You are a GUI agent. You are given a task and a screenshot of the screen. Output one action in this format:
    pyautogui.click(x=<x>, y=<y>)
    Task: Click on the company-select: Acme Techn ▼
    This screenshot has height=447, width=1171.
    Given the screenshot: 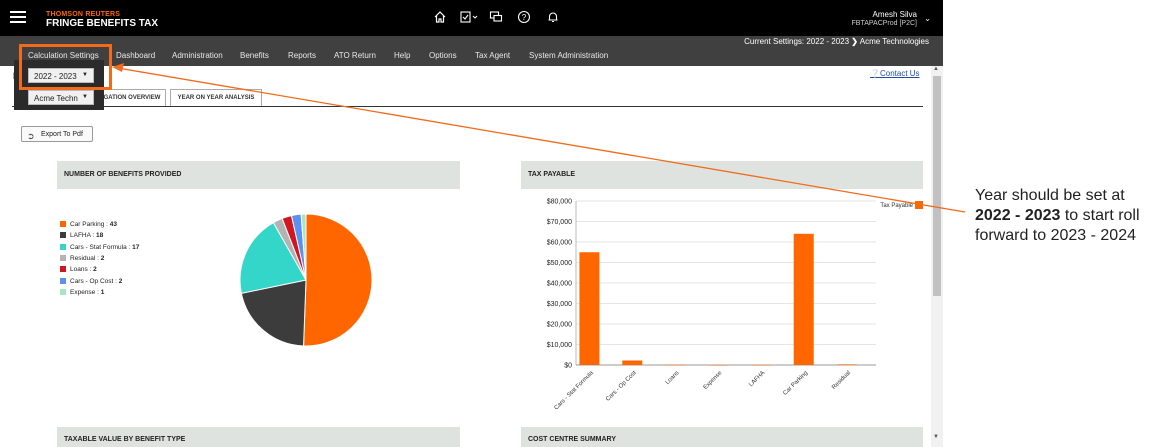 What is the action you would take?
    pyautogui.click(x=61, y=97)
    